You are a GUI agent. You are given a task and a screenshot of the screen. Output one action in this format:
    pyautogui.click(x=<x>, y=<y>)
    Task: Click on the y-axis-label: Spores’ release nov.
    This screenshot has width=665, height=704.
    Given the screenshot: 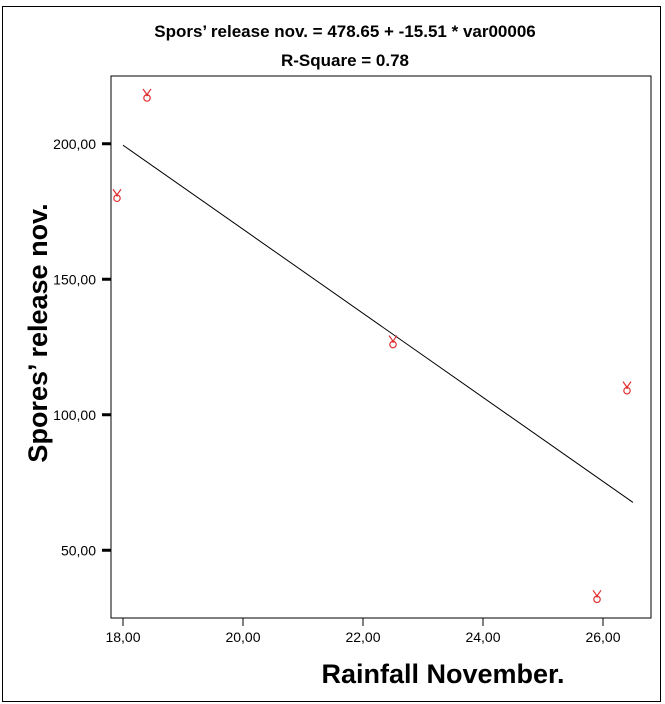 What is the action you would take?
    pyautogui.click(x=38, y=332)
    